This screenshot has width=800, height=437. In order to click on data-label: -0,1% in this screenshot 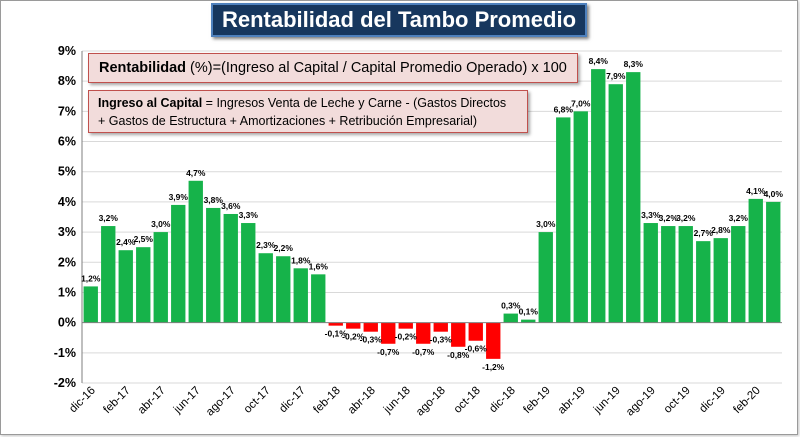, I will do `click(336, 334)`.